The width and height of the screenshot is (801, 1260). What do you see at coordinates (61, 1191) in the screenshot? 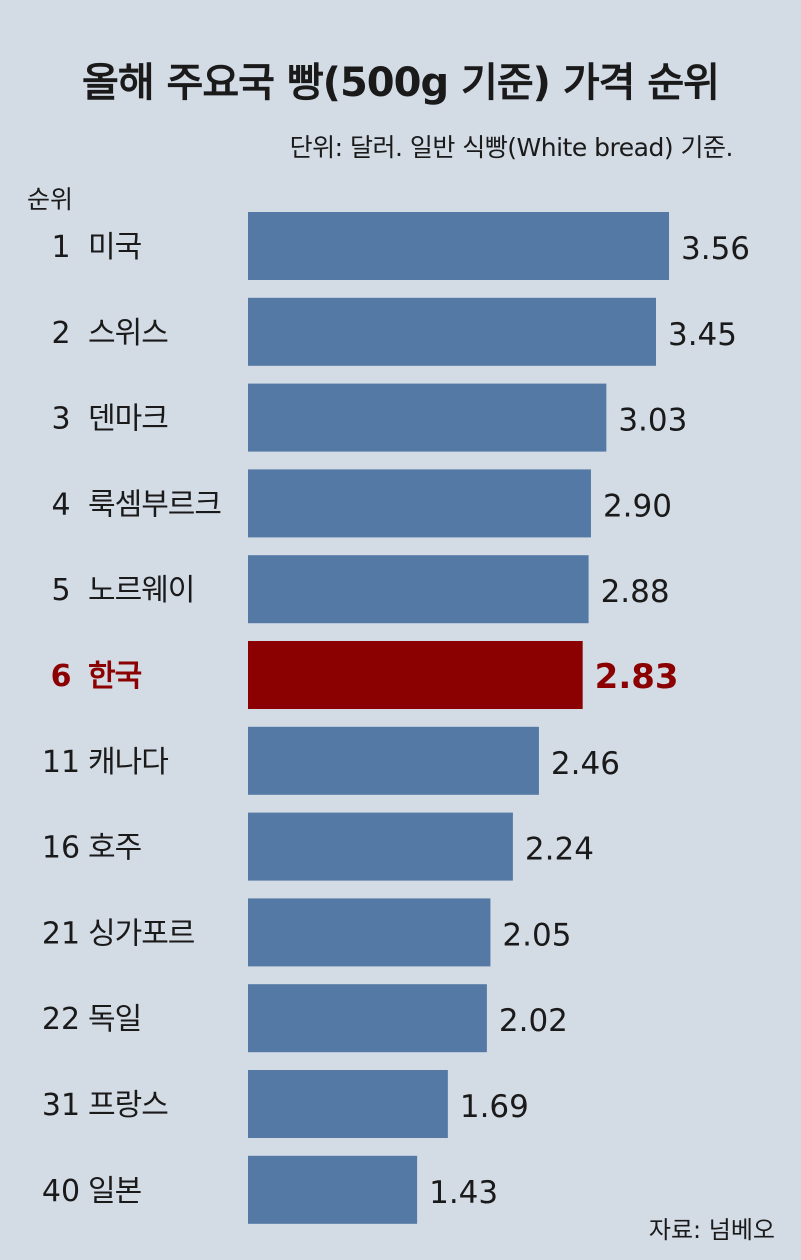
I see `rank-label: 40` at bounding box center [61, 1191].